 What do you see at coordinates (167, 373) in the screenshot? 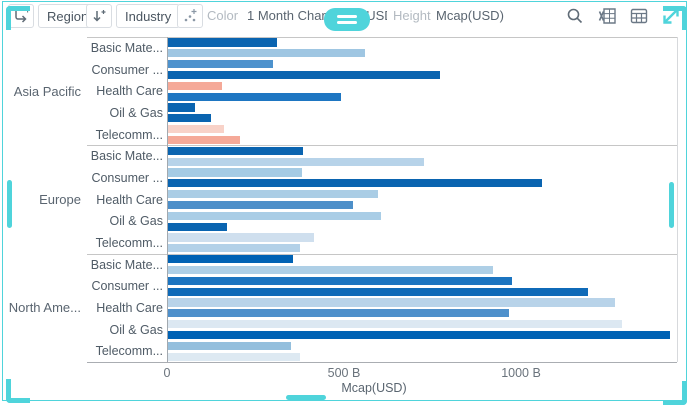
I see `x-axis-tick-label: 0` at bounding box center [167, 373].